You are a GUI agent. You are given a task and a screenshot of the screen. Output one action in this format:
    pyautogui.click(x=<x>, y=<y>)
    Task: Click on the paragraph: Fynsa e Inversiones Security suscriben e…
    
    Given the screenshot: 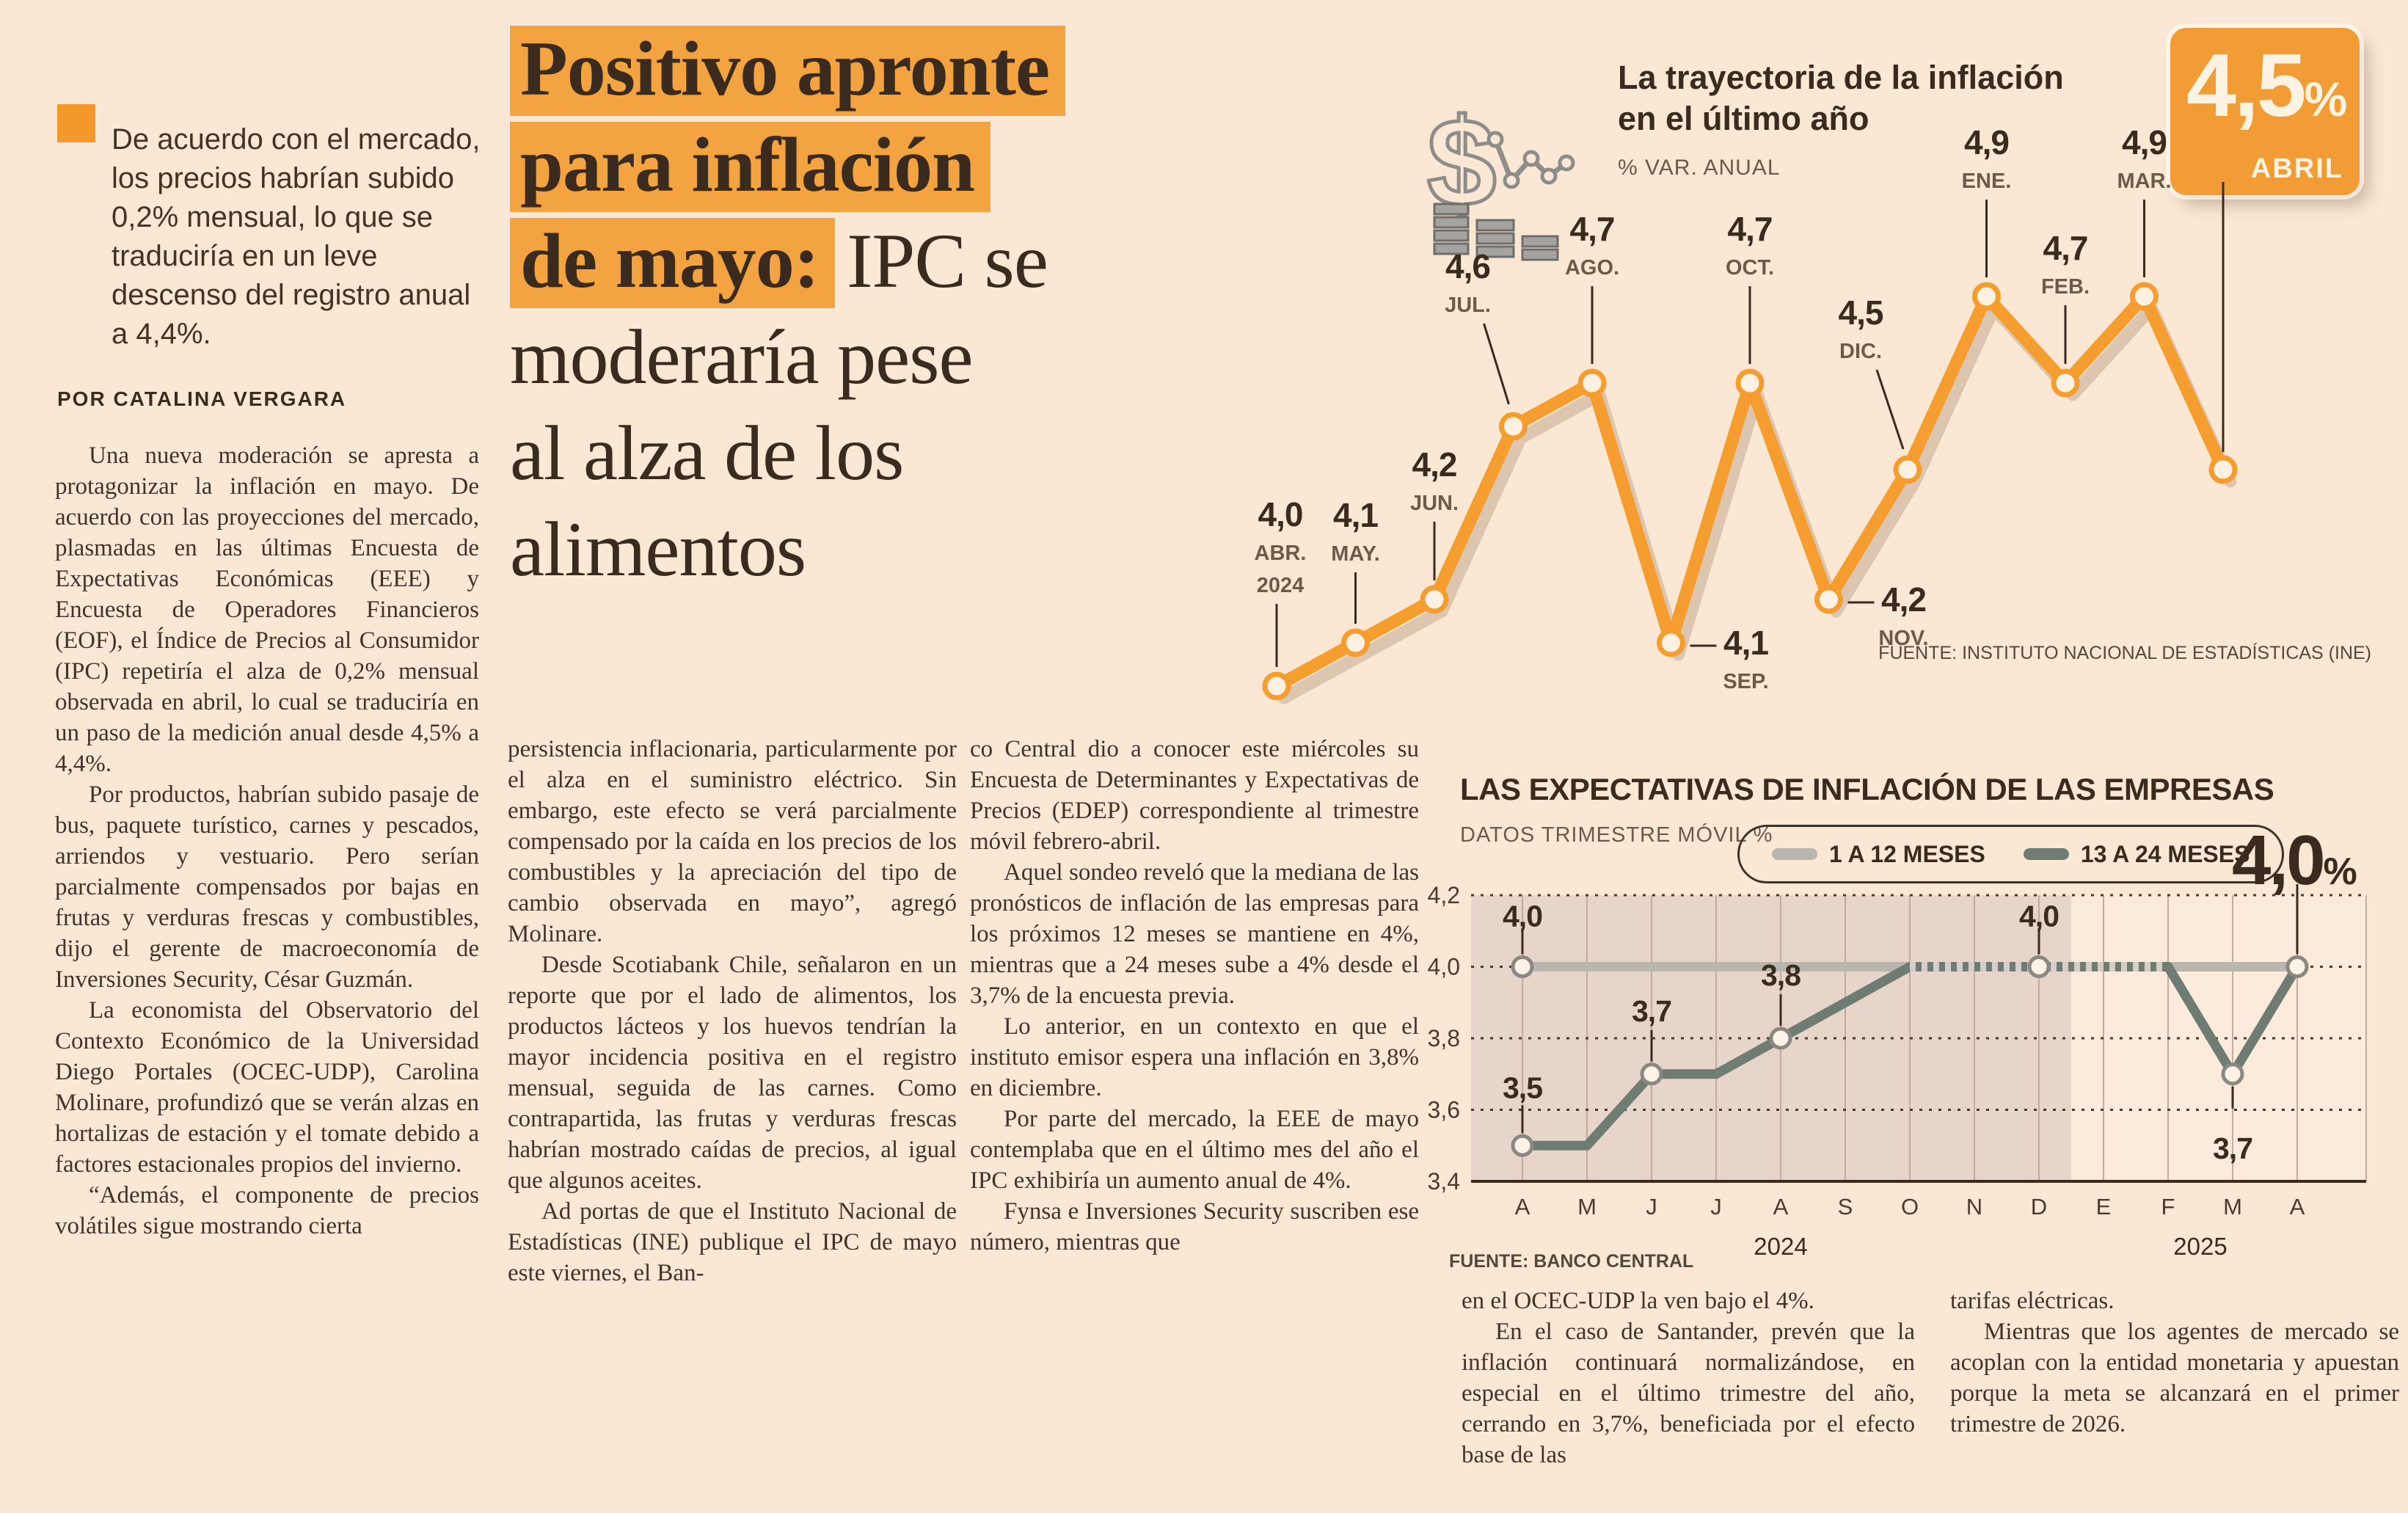 What is the action you would take?
    pyautogui.click(x=1194, y=1226)
    